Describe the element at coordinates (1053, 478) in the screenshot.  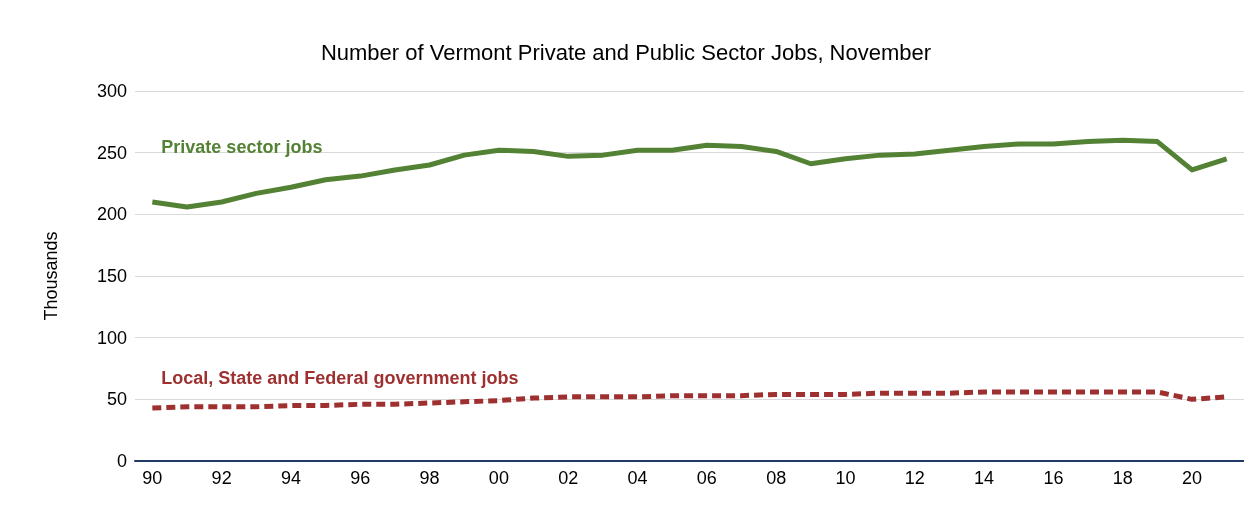
I see `x-tick-label: 16` at that location.